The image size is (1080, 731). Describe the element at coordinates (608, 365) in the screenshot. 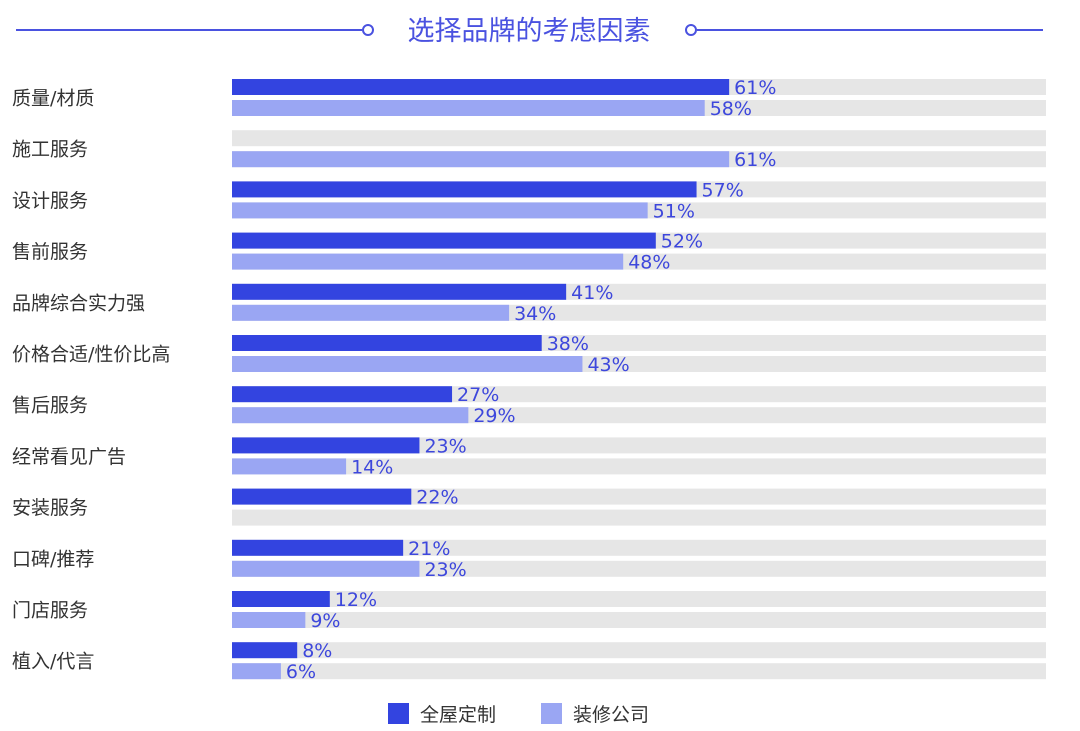

I see `data-label: 43%` at that location.